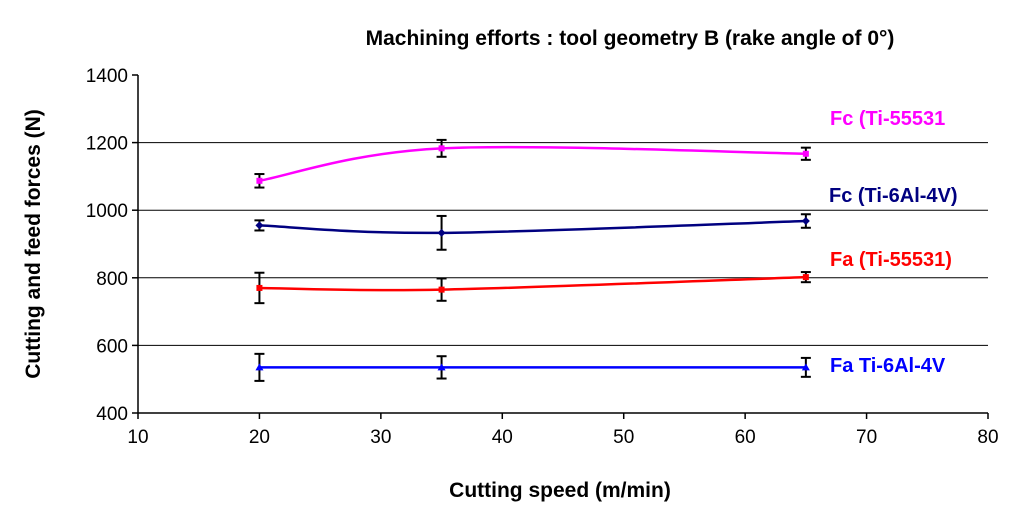 This screenshot has width=1024, height=511. What do you see at coordinates (623, 437) in the screenshot?
I see `x-tick-label: 50` at bounding box center [623, 437].